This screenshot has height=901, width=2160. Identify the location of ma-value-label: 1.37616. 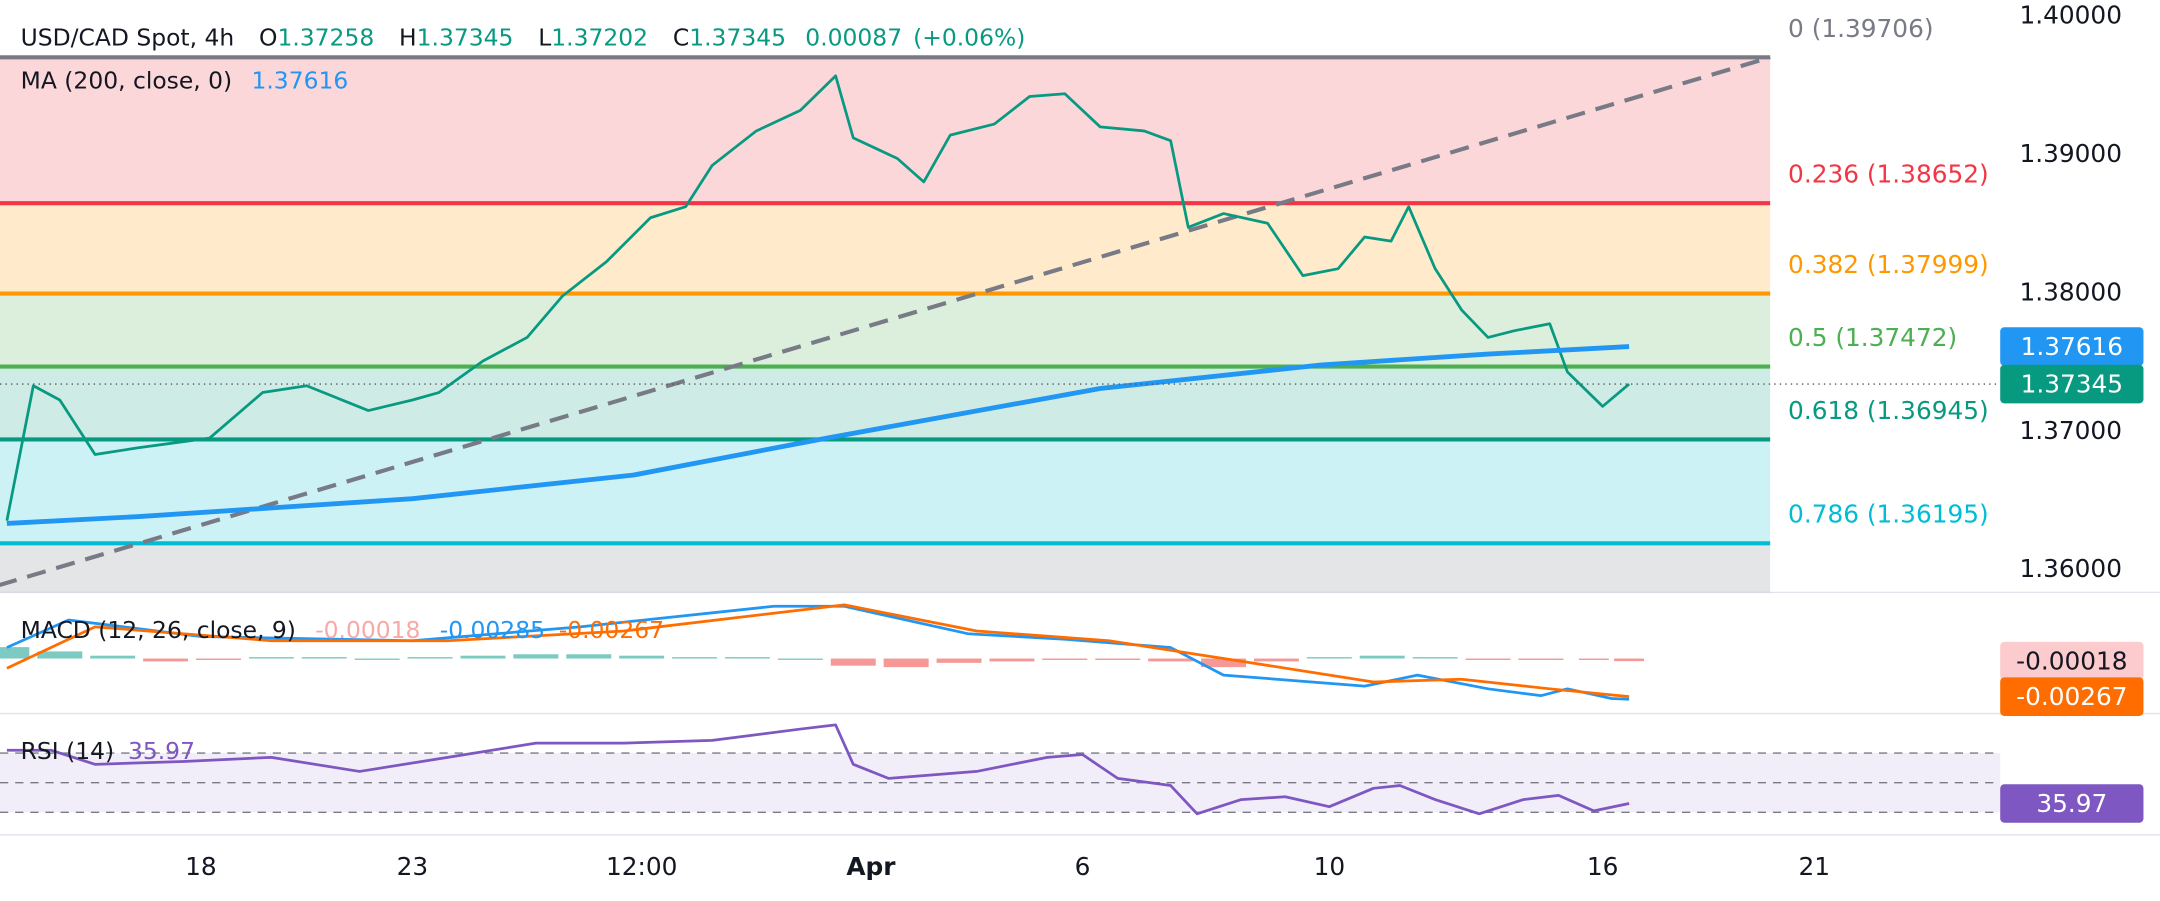
(2072, 346).